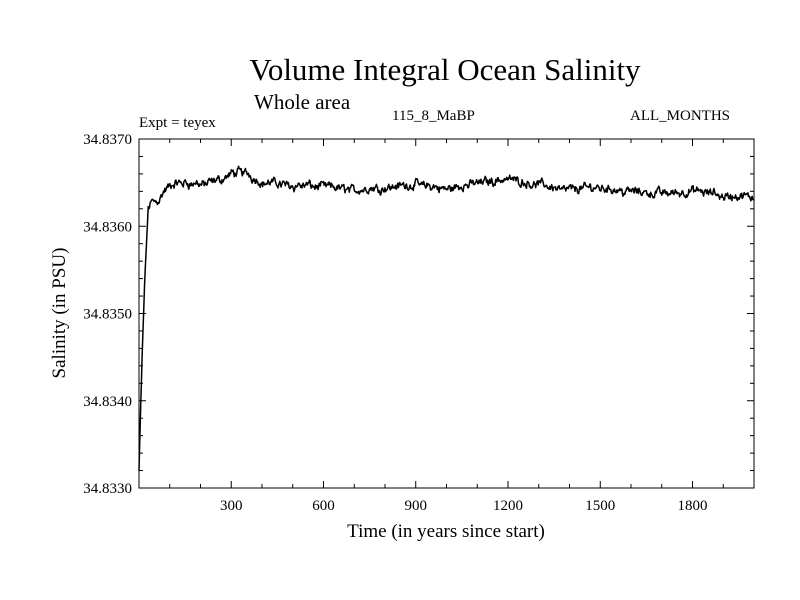  I want to click on months-label: ALL_MONTHS, so click(680, 116).